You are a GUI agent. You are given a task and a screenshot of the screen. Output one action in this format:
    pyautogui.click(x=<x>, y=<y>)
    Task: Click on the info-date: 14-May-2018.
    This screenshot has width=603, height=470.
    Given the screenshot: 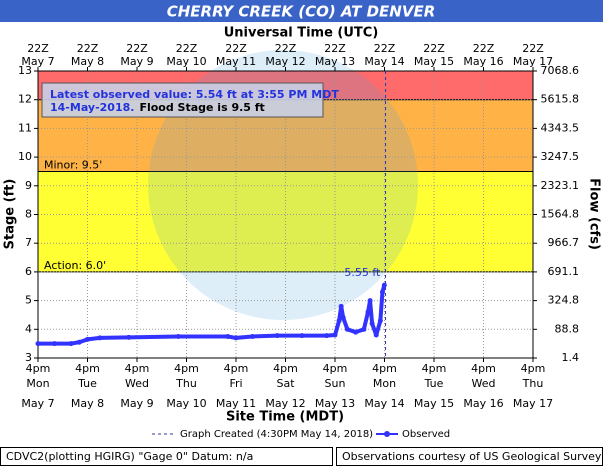 What is the action you would take?
    pyautogui.click(x=92, y=107)
    